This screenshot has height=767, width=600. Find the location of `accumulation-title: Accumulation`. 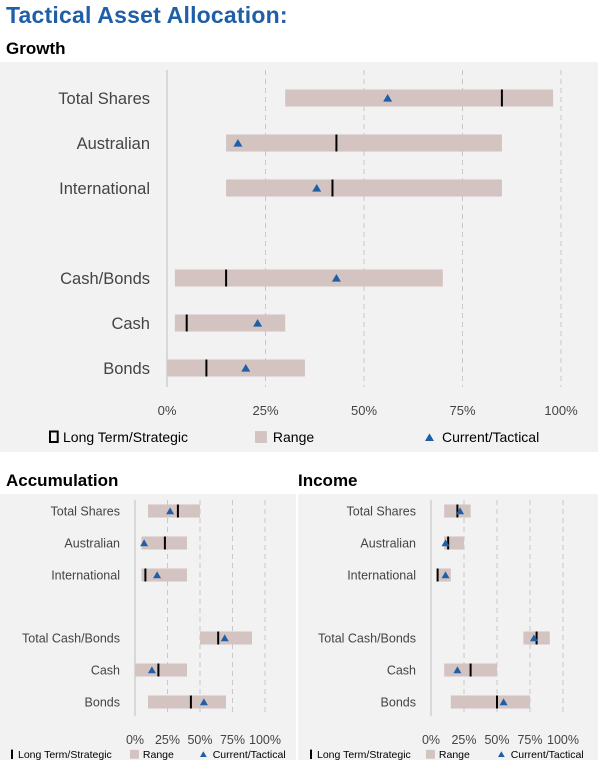

accumulation-title: Accumulation is located at coordinates (62, 480).